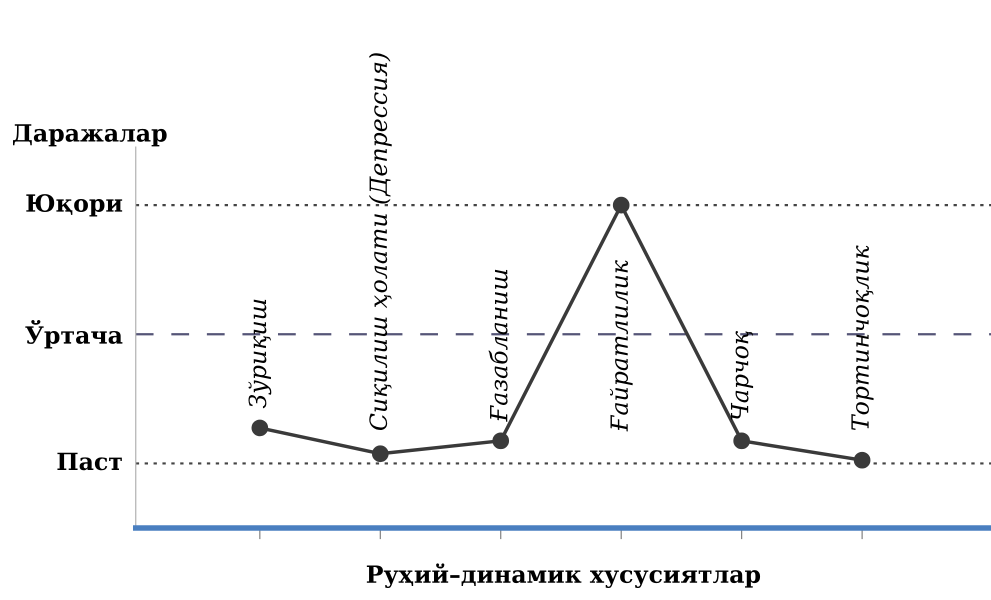  Describe the element at coordinates (862, 337) in the screenshot. I see `x-tick-label: Тортинчоқлик` at that location.